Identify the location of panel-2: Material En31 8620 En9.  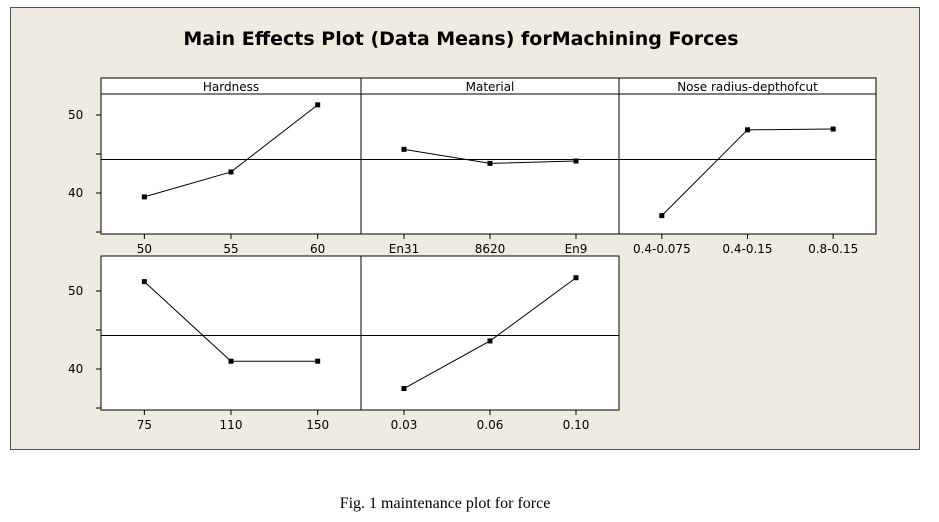
(490, 166).